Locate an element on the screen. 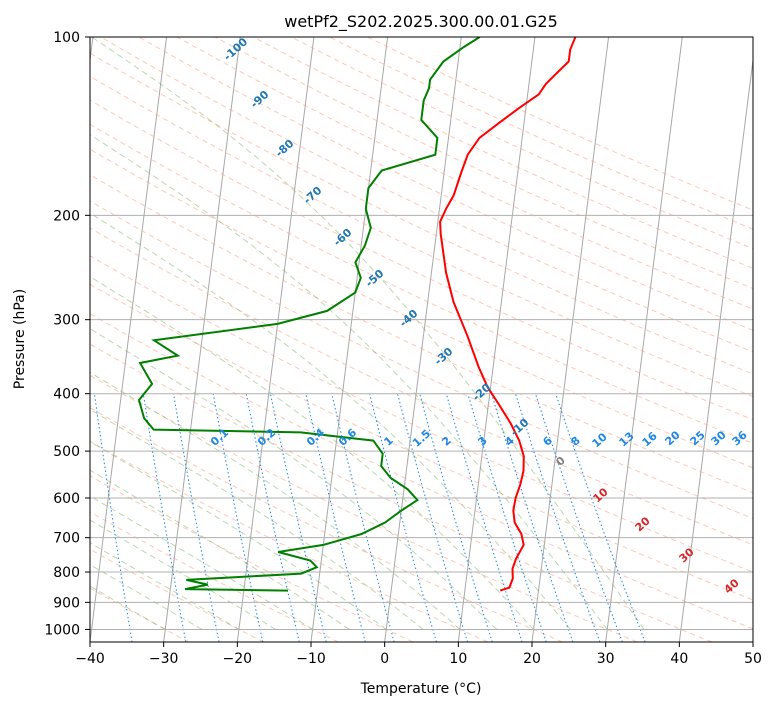 The image size is (775, 708). x-tick-label: 50 is located at coordinates (753, 659).